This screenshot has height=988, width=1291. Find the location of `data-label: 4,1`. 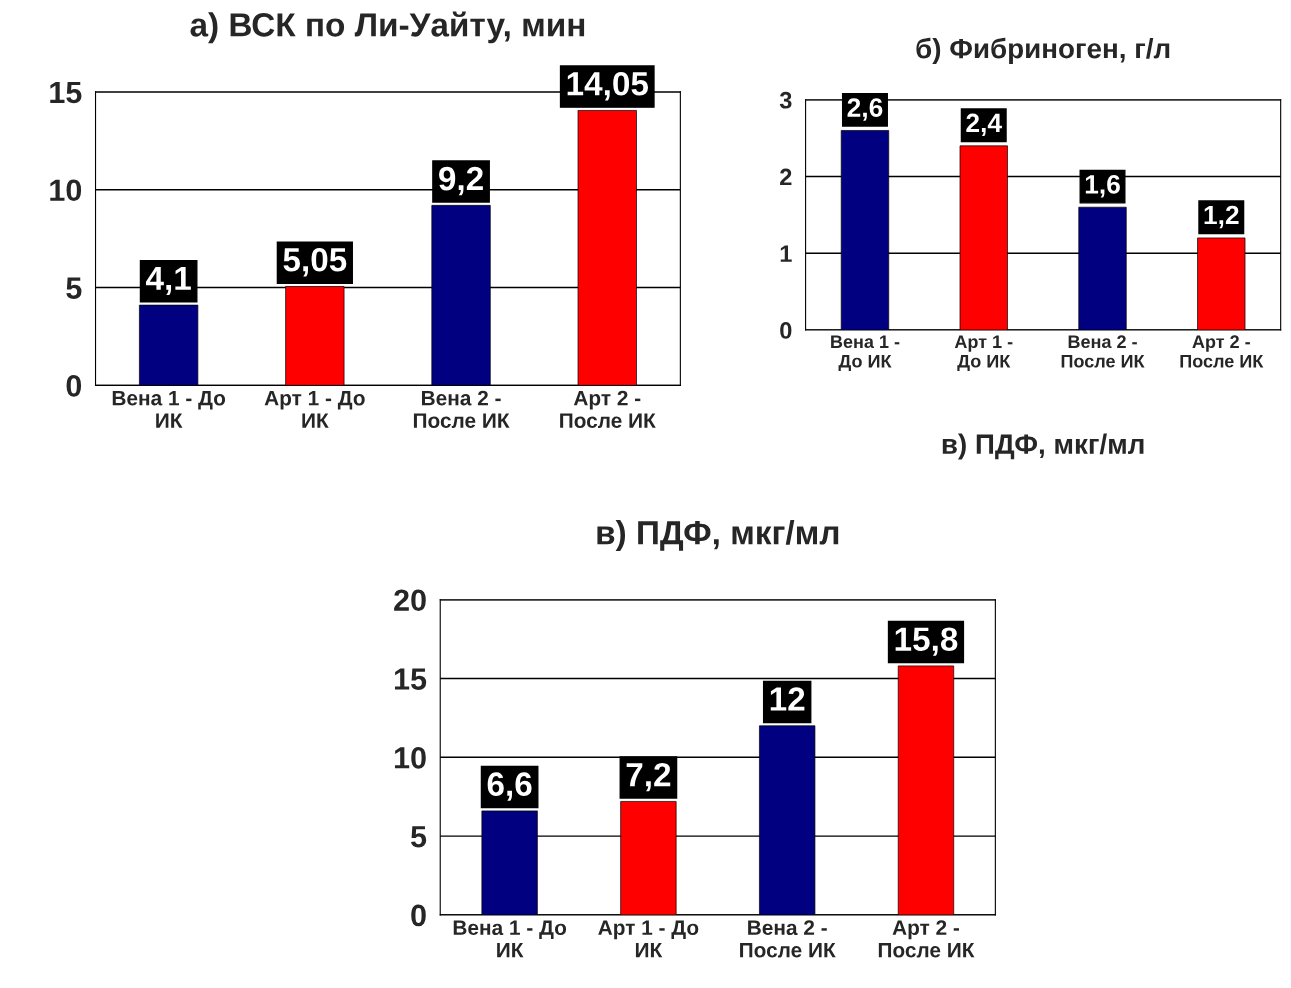

data-label: 4,1 is located at coordinates (168, 281).